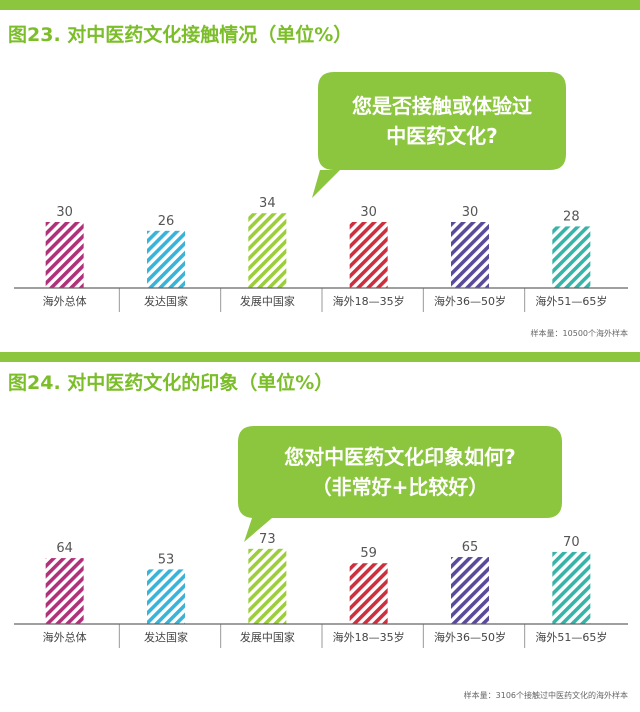 This screenshot has height=712, width=640. Describe the element at coordinates (166, 559) in the screenshot. I see `value-label: 53` at that location.